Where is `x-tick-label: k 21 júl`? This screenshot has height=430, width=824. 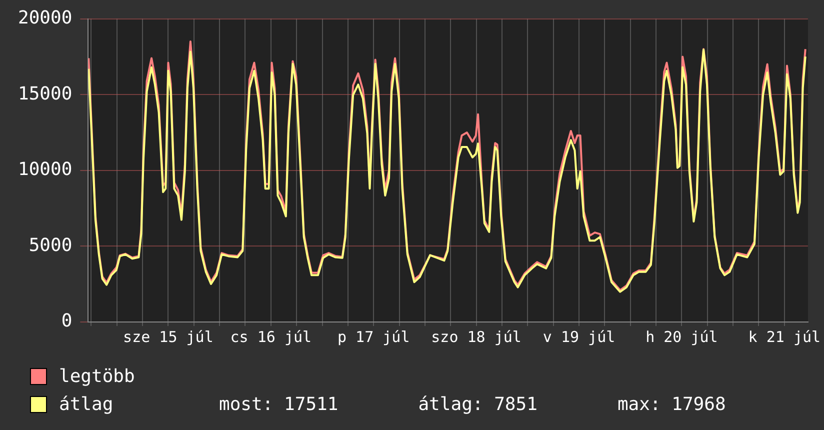
x-tick-label: k 21 júl is located at coordinates (784, 337).